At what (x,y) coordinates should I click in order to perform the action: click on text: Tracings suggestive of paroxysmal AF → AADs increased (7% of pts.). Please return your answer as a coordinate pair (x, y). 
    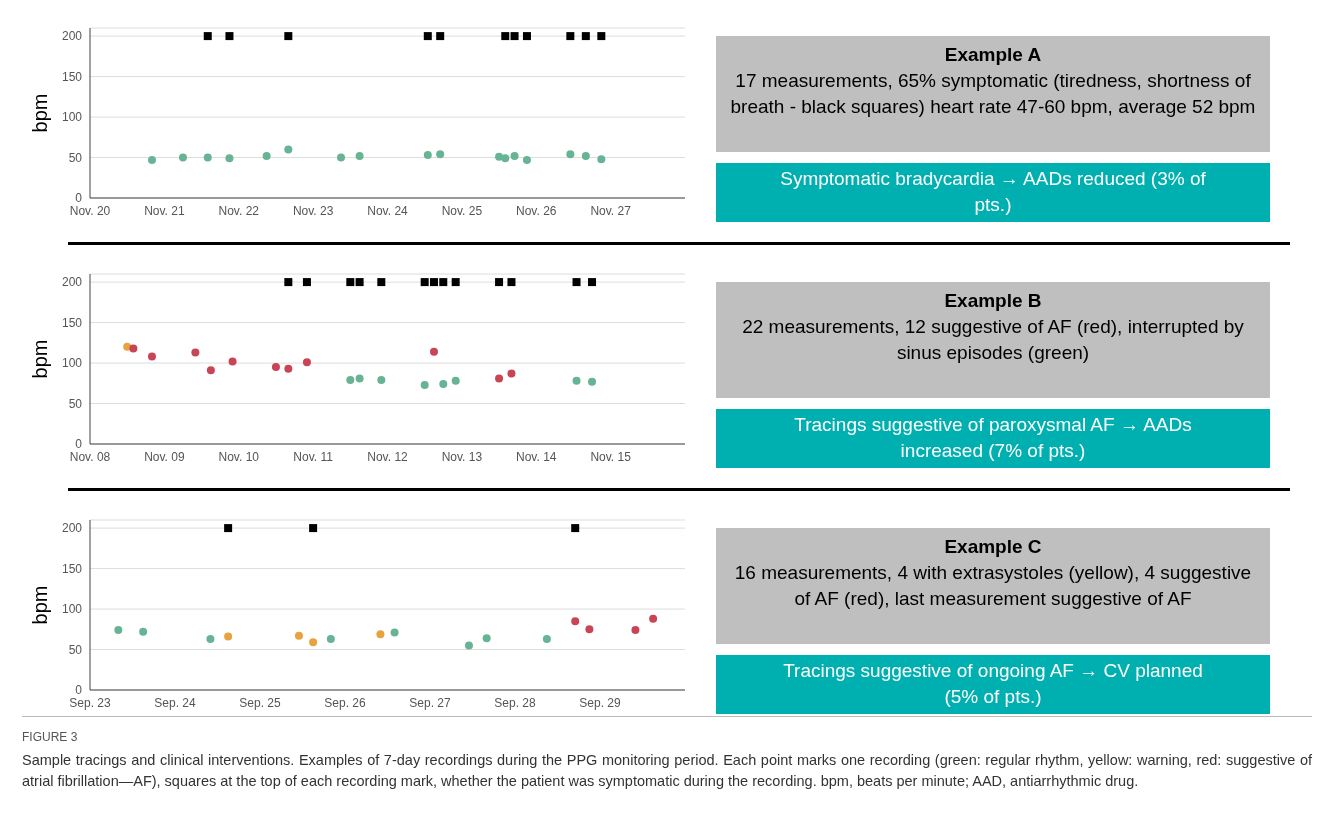
    Looking at the image, I should click on (993, 438).